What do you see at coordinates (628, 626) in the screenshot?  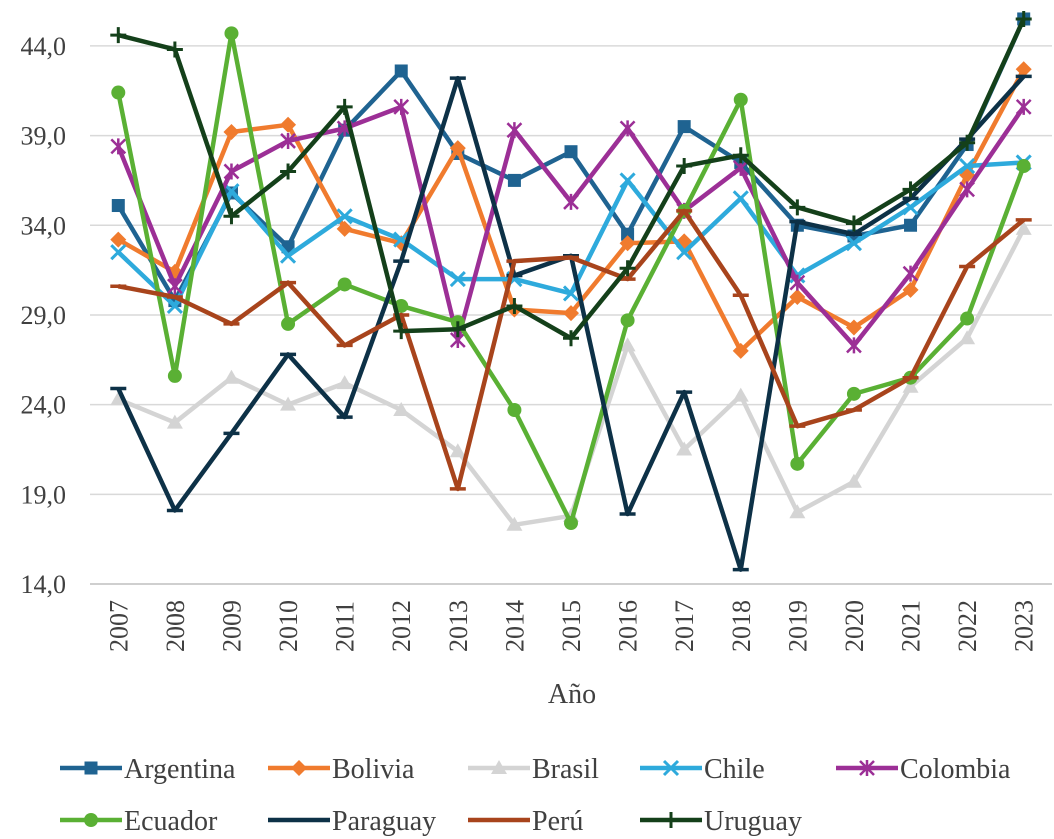 I see `x-tick-label: 2016` at bounding box center [628, 626].